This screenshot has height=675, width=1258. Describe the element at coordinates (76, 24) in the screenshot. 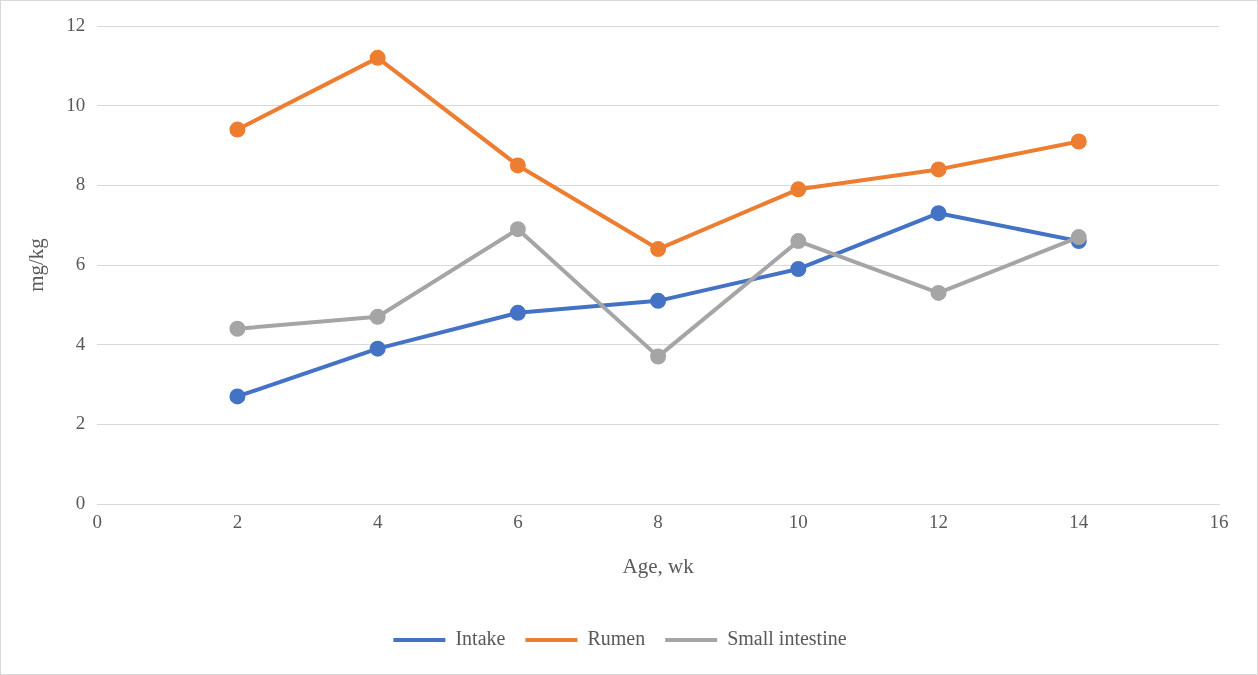

I see `y-tick-label: 12` at that location.